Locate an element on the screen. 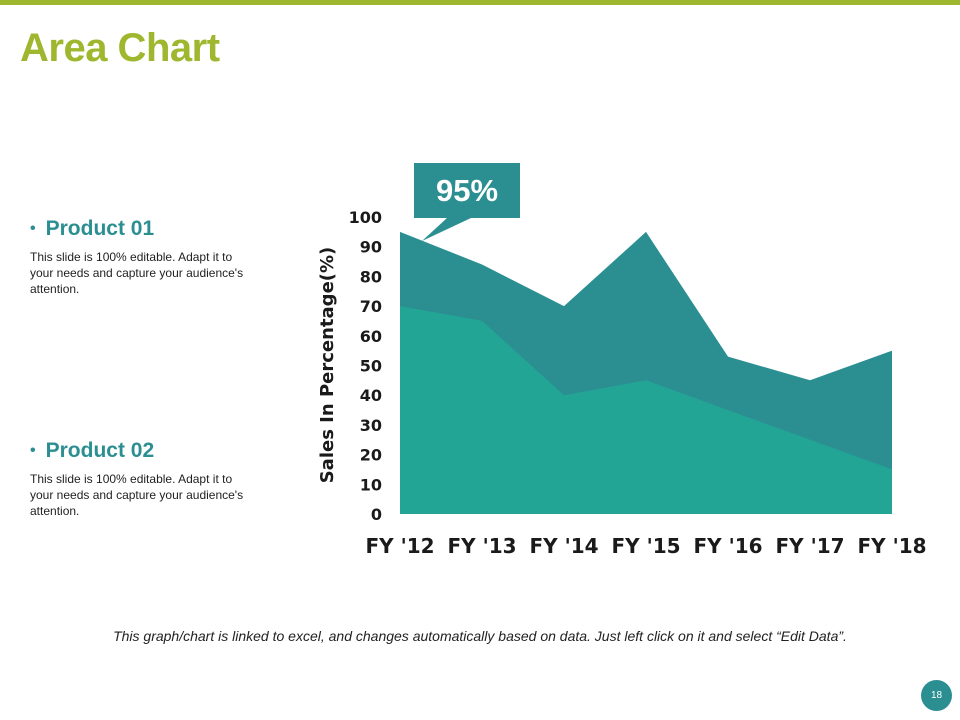 This screenshot has height=720, width=960. top-accent-bar is located at coordinates (480, 2).